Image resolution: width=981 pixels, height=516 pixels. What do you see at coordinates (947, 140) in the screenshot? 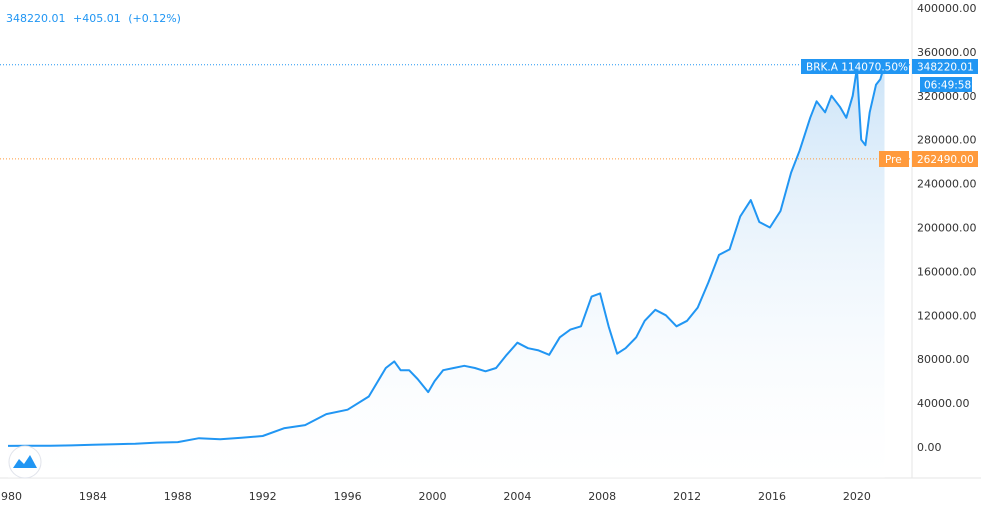
I see `y-tick-label: 280000.00` at bounding box center [947, 140].